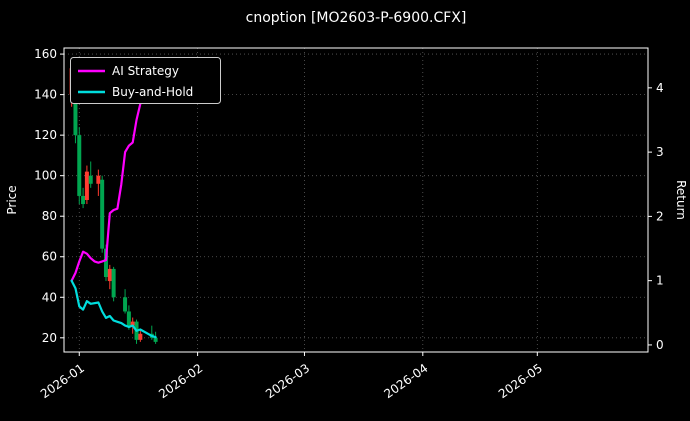 The width and height of the screenshot is (690, 421). I want to click on legend-box, so click(145, 80).